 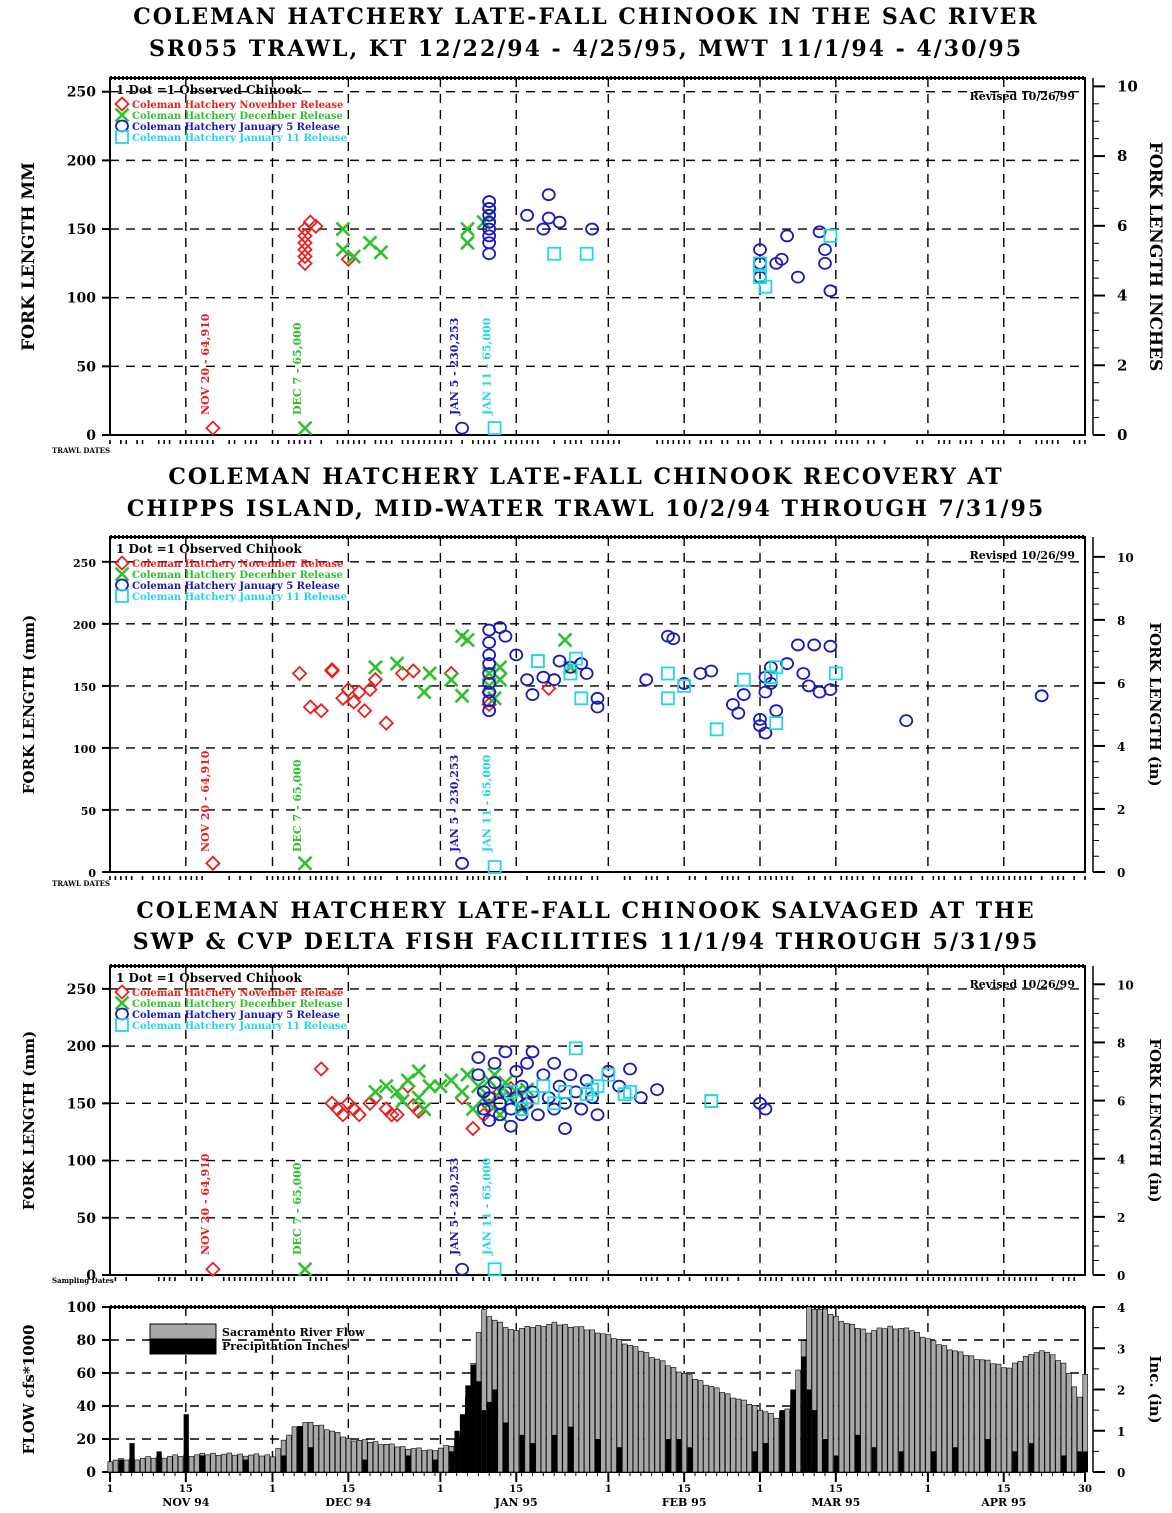 I want to click on chart2-ytick-label: 200, so click(x=84, y=625).